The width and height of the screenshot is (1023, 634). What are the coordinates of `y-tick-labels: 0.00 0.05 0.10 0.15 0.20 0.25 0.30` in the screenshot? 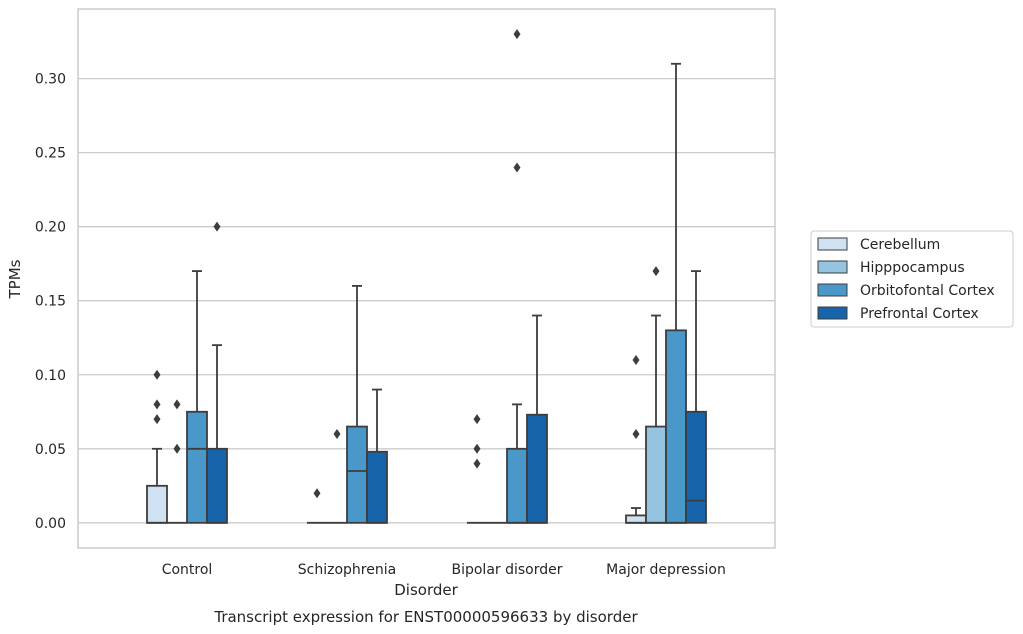 It's located at (50, 302).